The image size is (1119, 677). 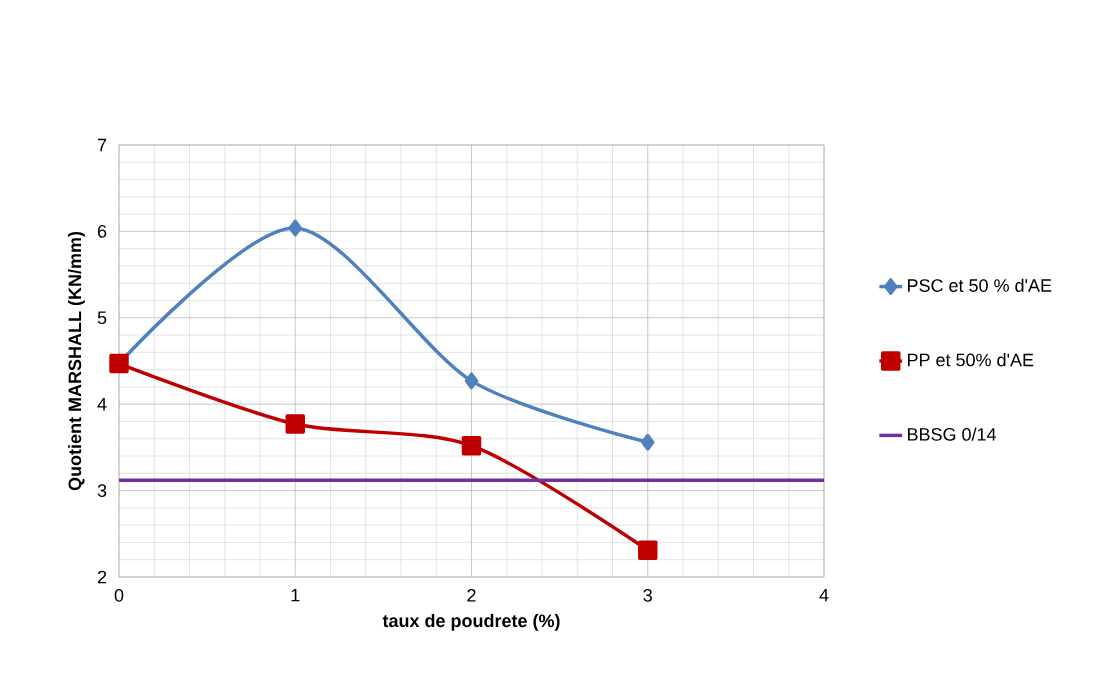 I want to click on y-tick-label: 2, so click(x=102, y=577).